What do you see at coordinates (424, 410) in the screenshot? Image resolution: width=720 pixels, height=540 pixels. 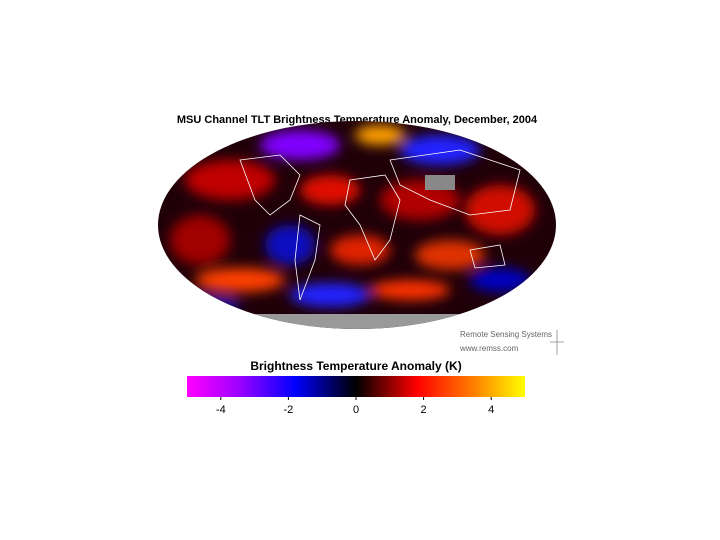 I see `tick-label: 2` at bounding box center [424, 410].